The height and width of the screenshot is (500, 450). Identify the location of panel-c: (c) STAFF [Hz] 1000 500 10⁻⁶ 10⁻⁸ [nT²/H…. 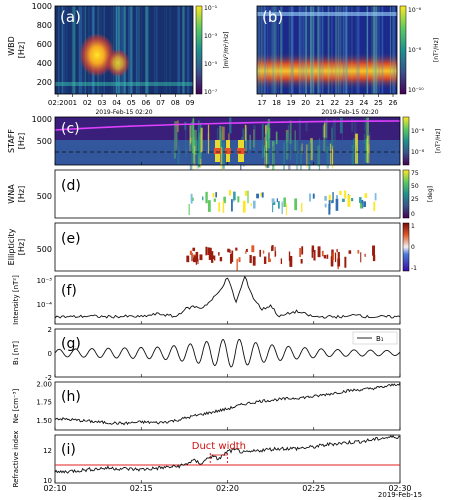
(224, 149).